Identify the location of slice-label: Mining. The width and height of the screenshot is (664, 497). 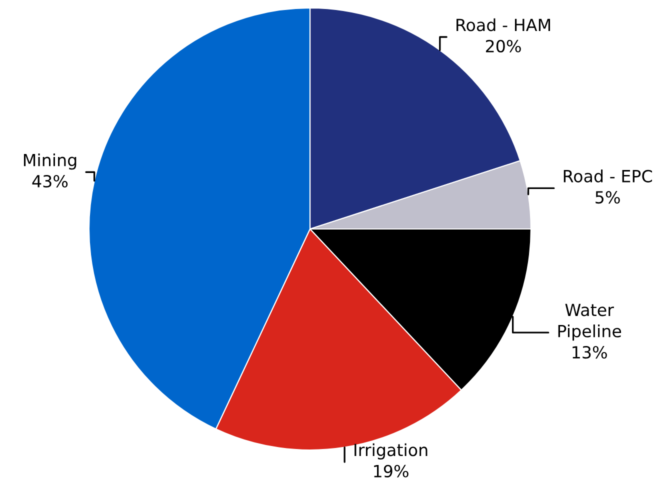
(50, 161).